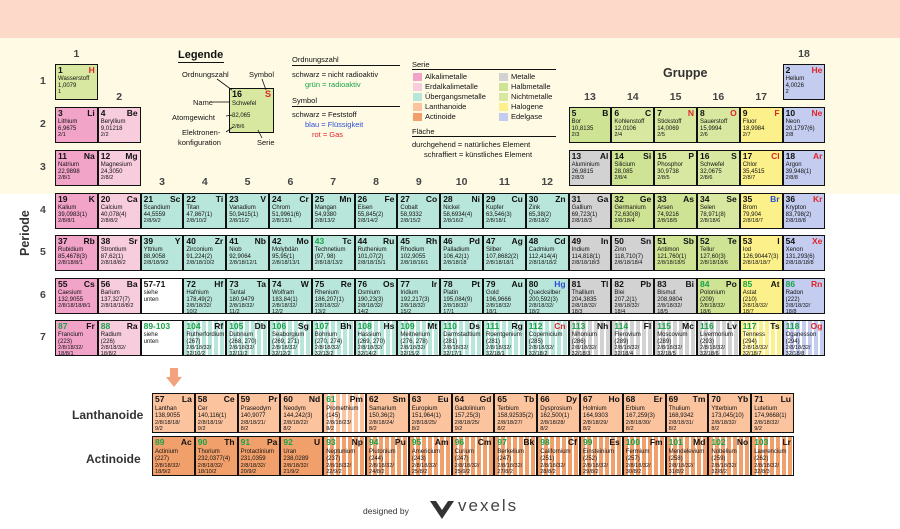 The height and width of the screenshot is (529, 900). Describe the element at coordinates (76, 168) in the screenshot. I see `element-cell-na: 11 Na Natrium 22,9898 2/8/1` at that location.